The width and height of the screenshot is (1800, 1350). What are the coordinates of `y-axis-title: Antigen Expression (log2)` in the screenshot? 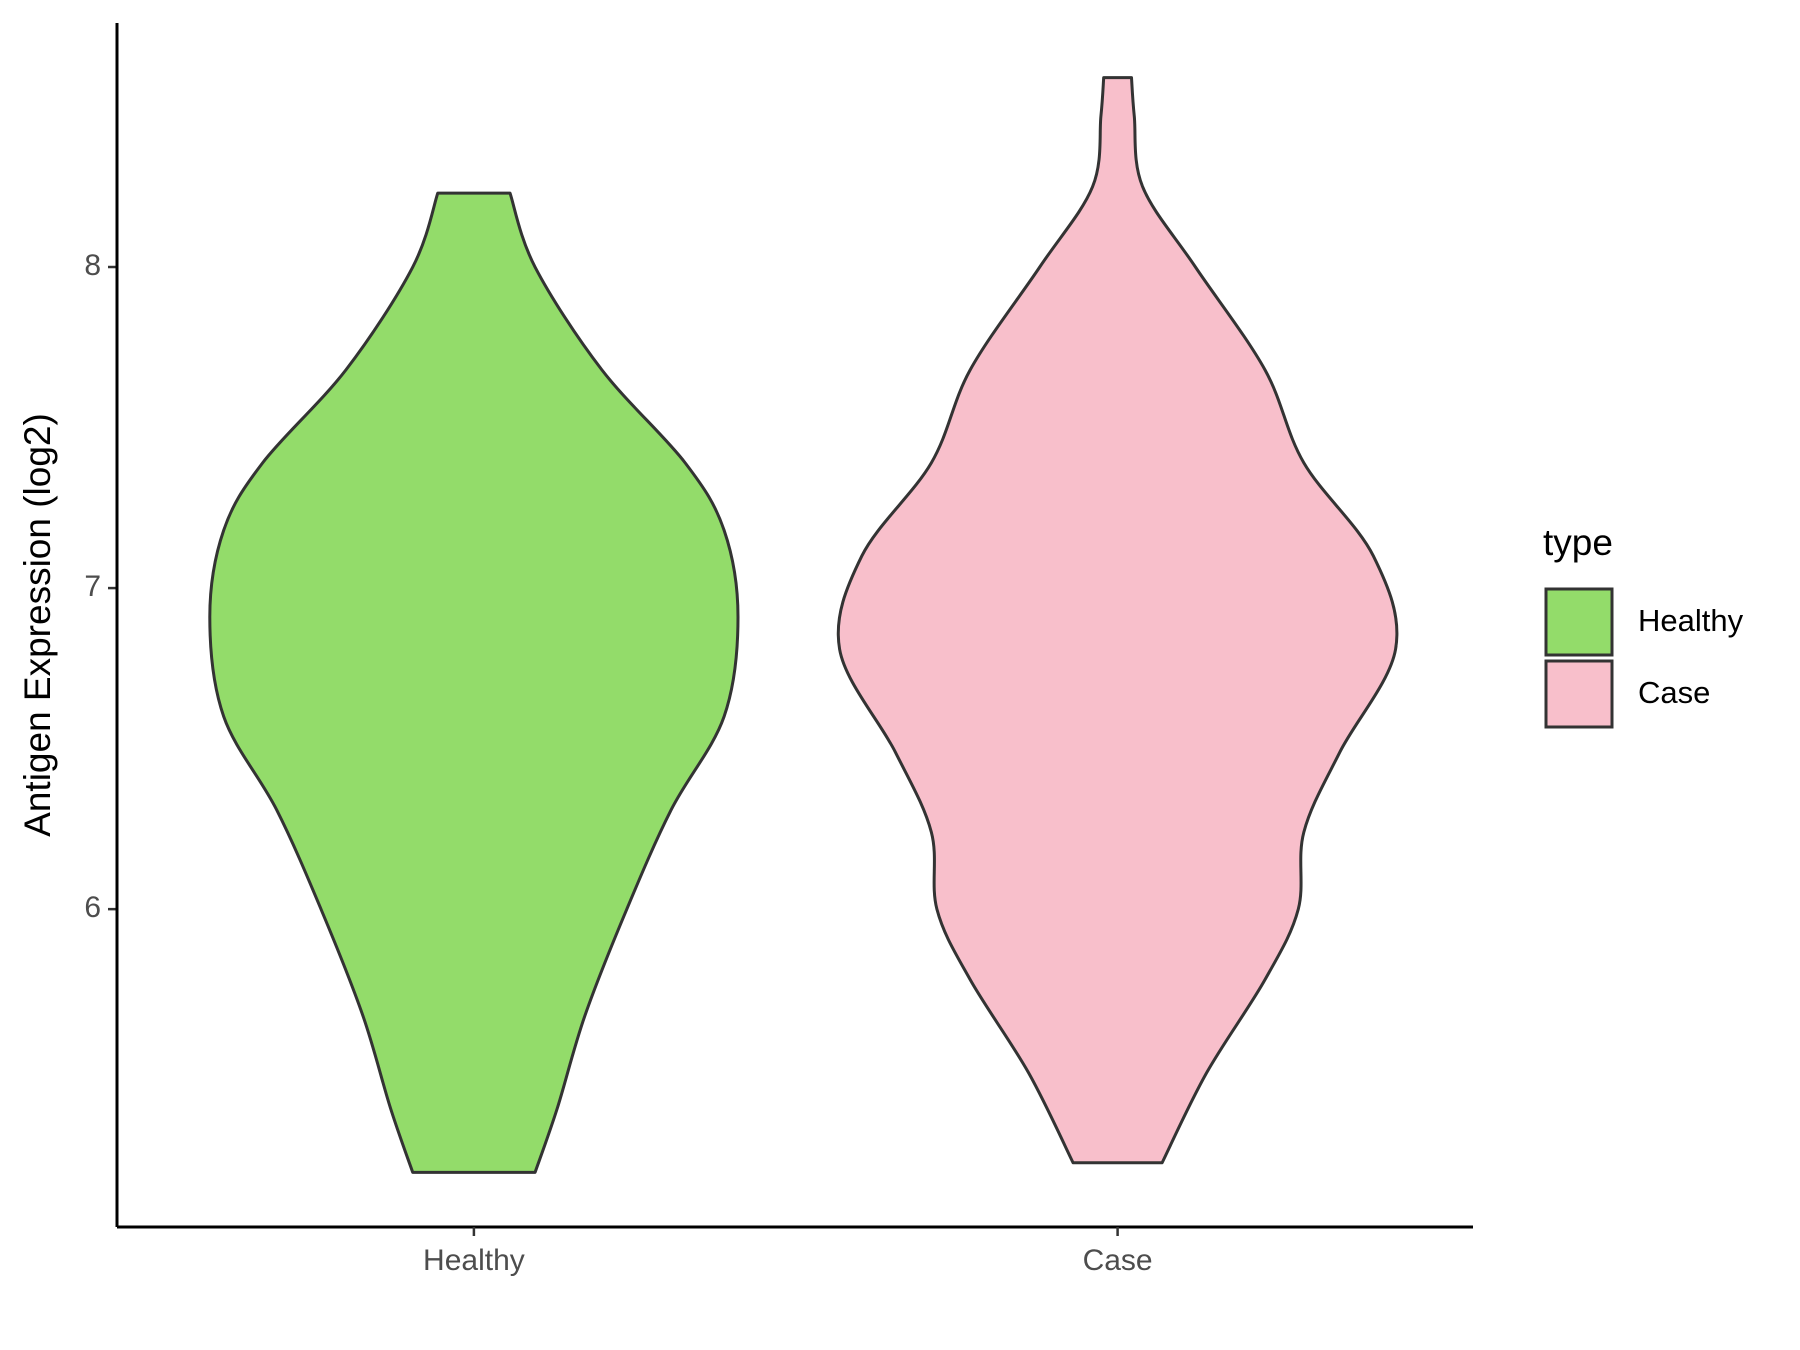 It's located at (37, 625).